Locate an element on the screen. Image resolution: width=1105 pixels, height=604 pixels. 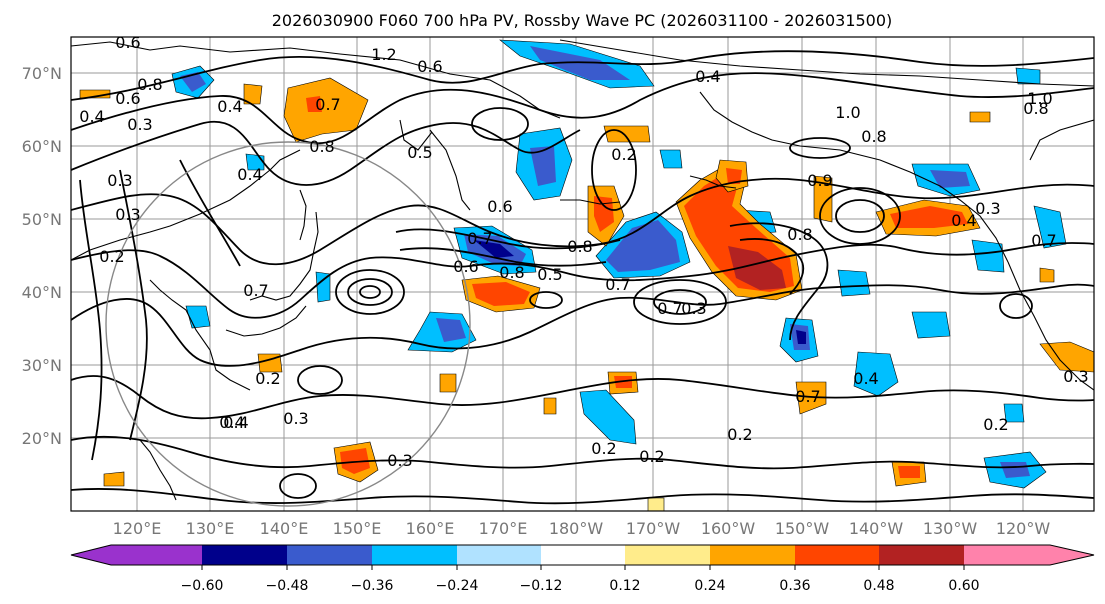
colorbar-tick-label: −0.48 is located at coordinates (287, 586).